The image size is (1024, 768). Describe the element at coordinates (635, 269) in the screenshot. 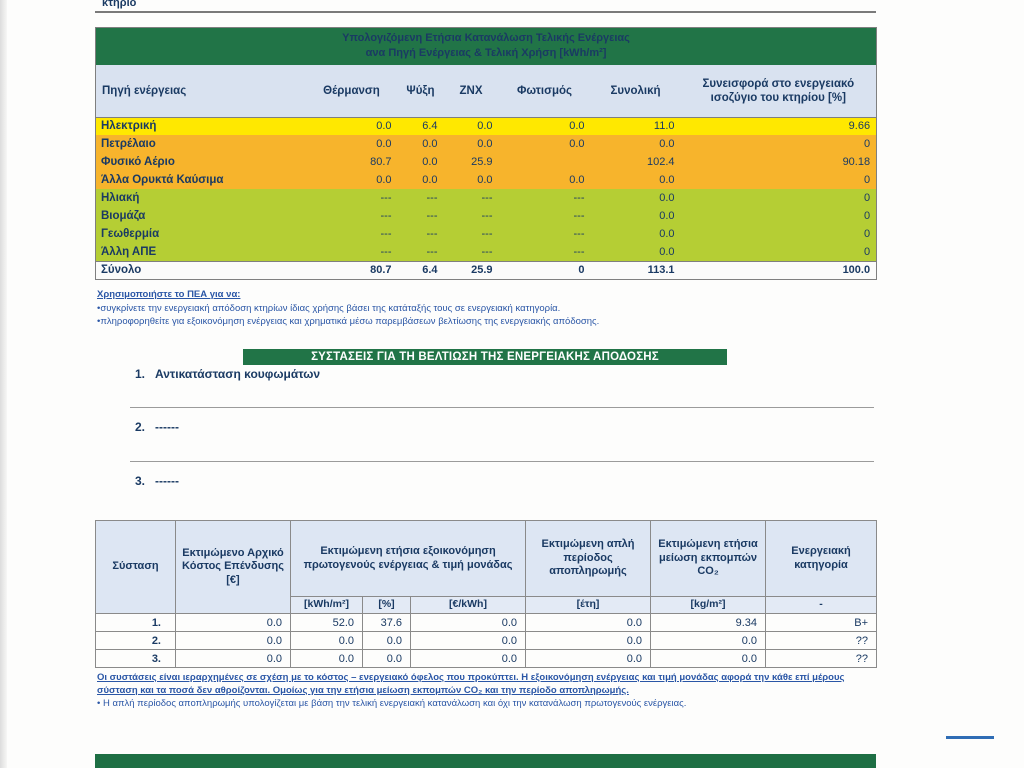

I see `energy-total-sum: 113.1` at that location.